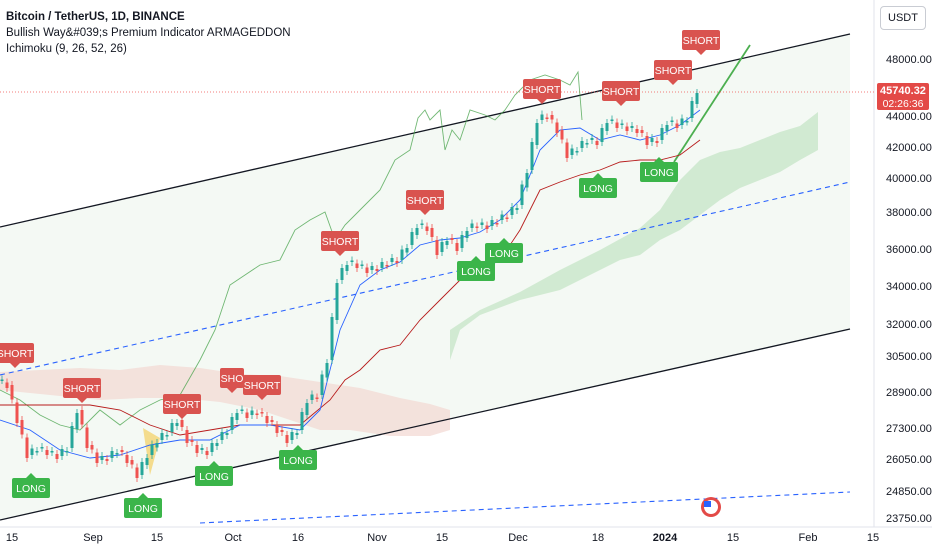 The image size is (932, 550). I want to click on price-tick-label: 24850.00, so click(909, 492).